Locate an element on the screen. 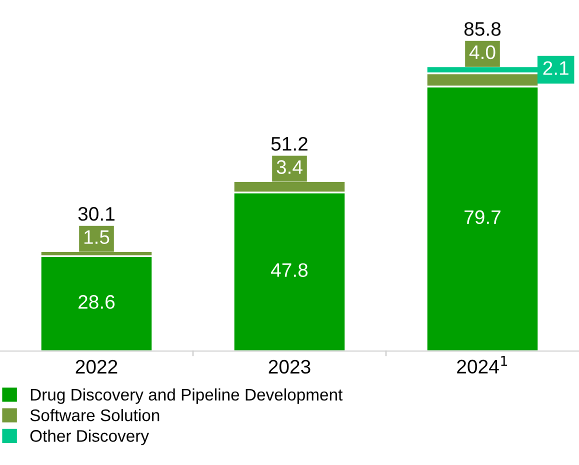 This screenshot has width=579, height=465. x-tick-label: 2022 is located at coordinates (97, 367).